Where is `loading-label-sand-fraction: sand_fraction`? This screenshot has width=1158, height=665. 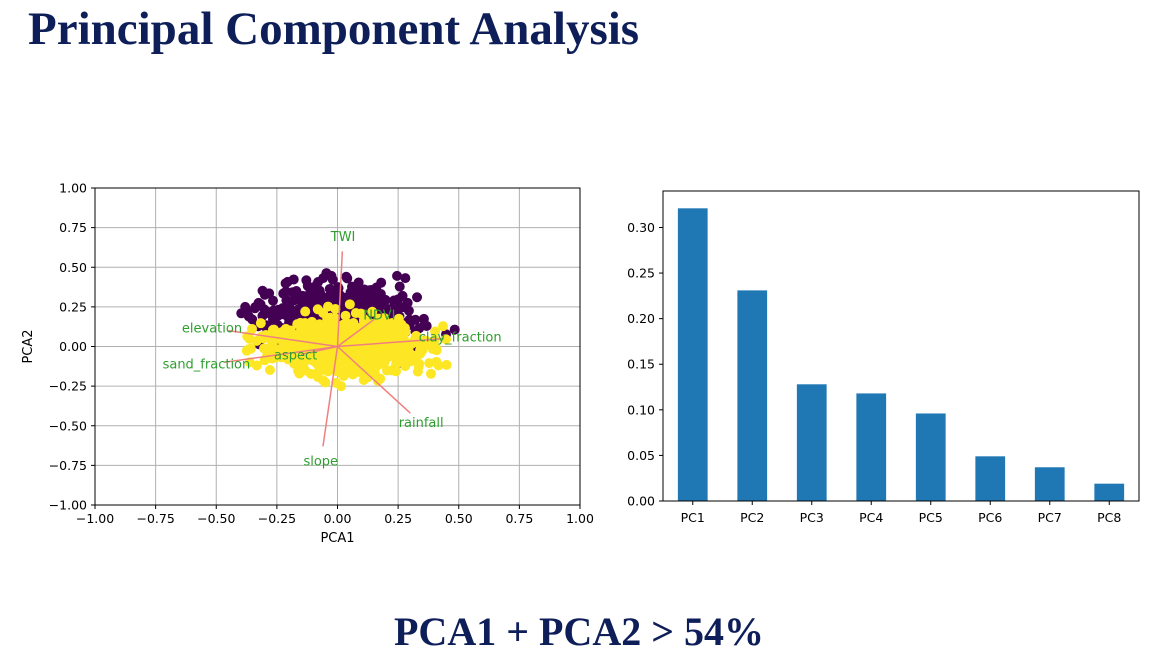
loading-label-sand-fraction: sand_fraction is located at coordinates (207, 365).